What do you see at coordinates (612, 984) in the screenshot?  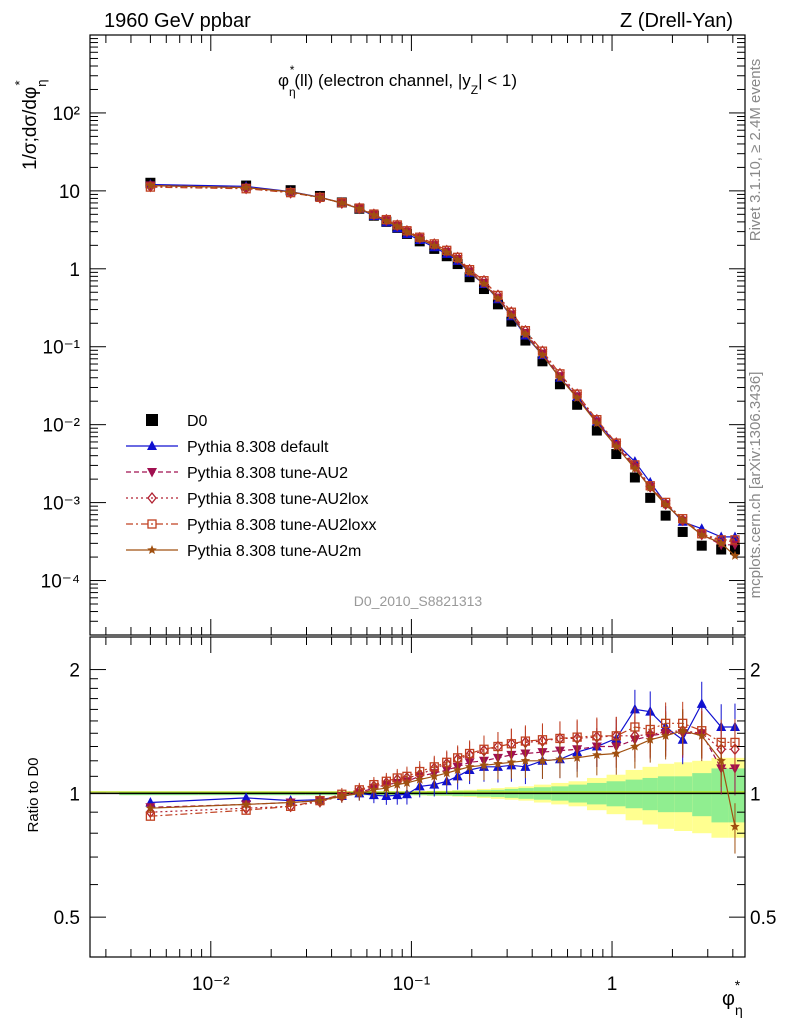 I see `x-tick-label: 1` at bounding box center [612, 984].